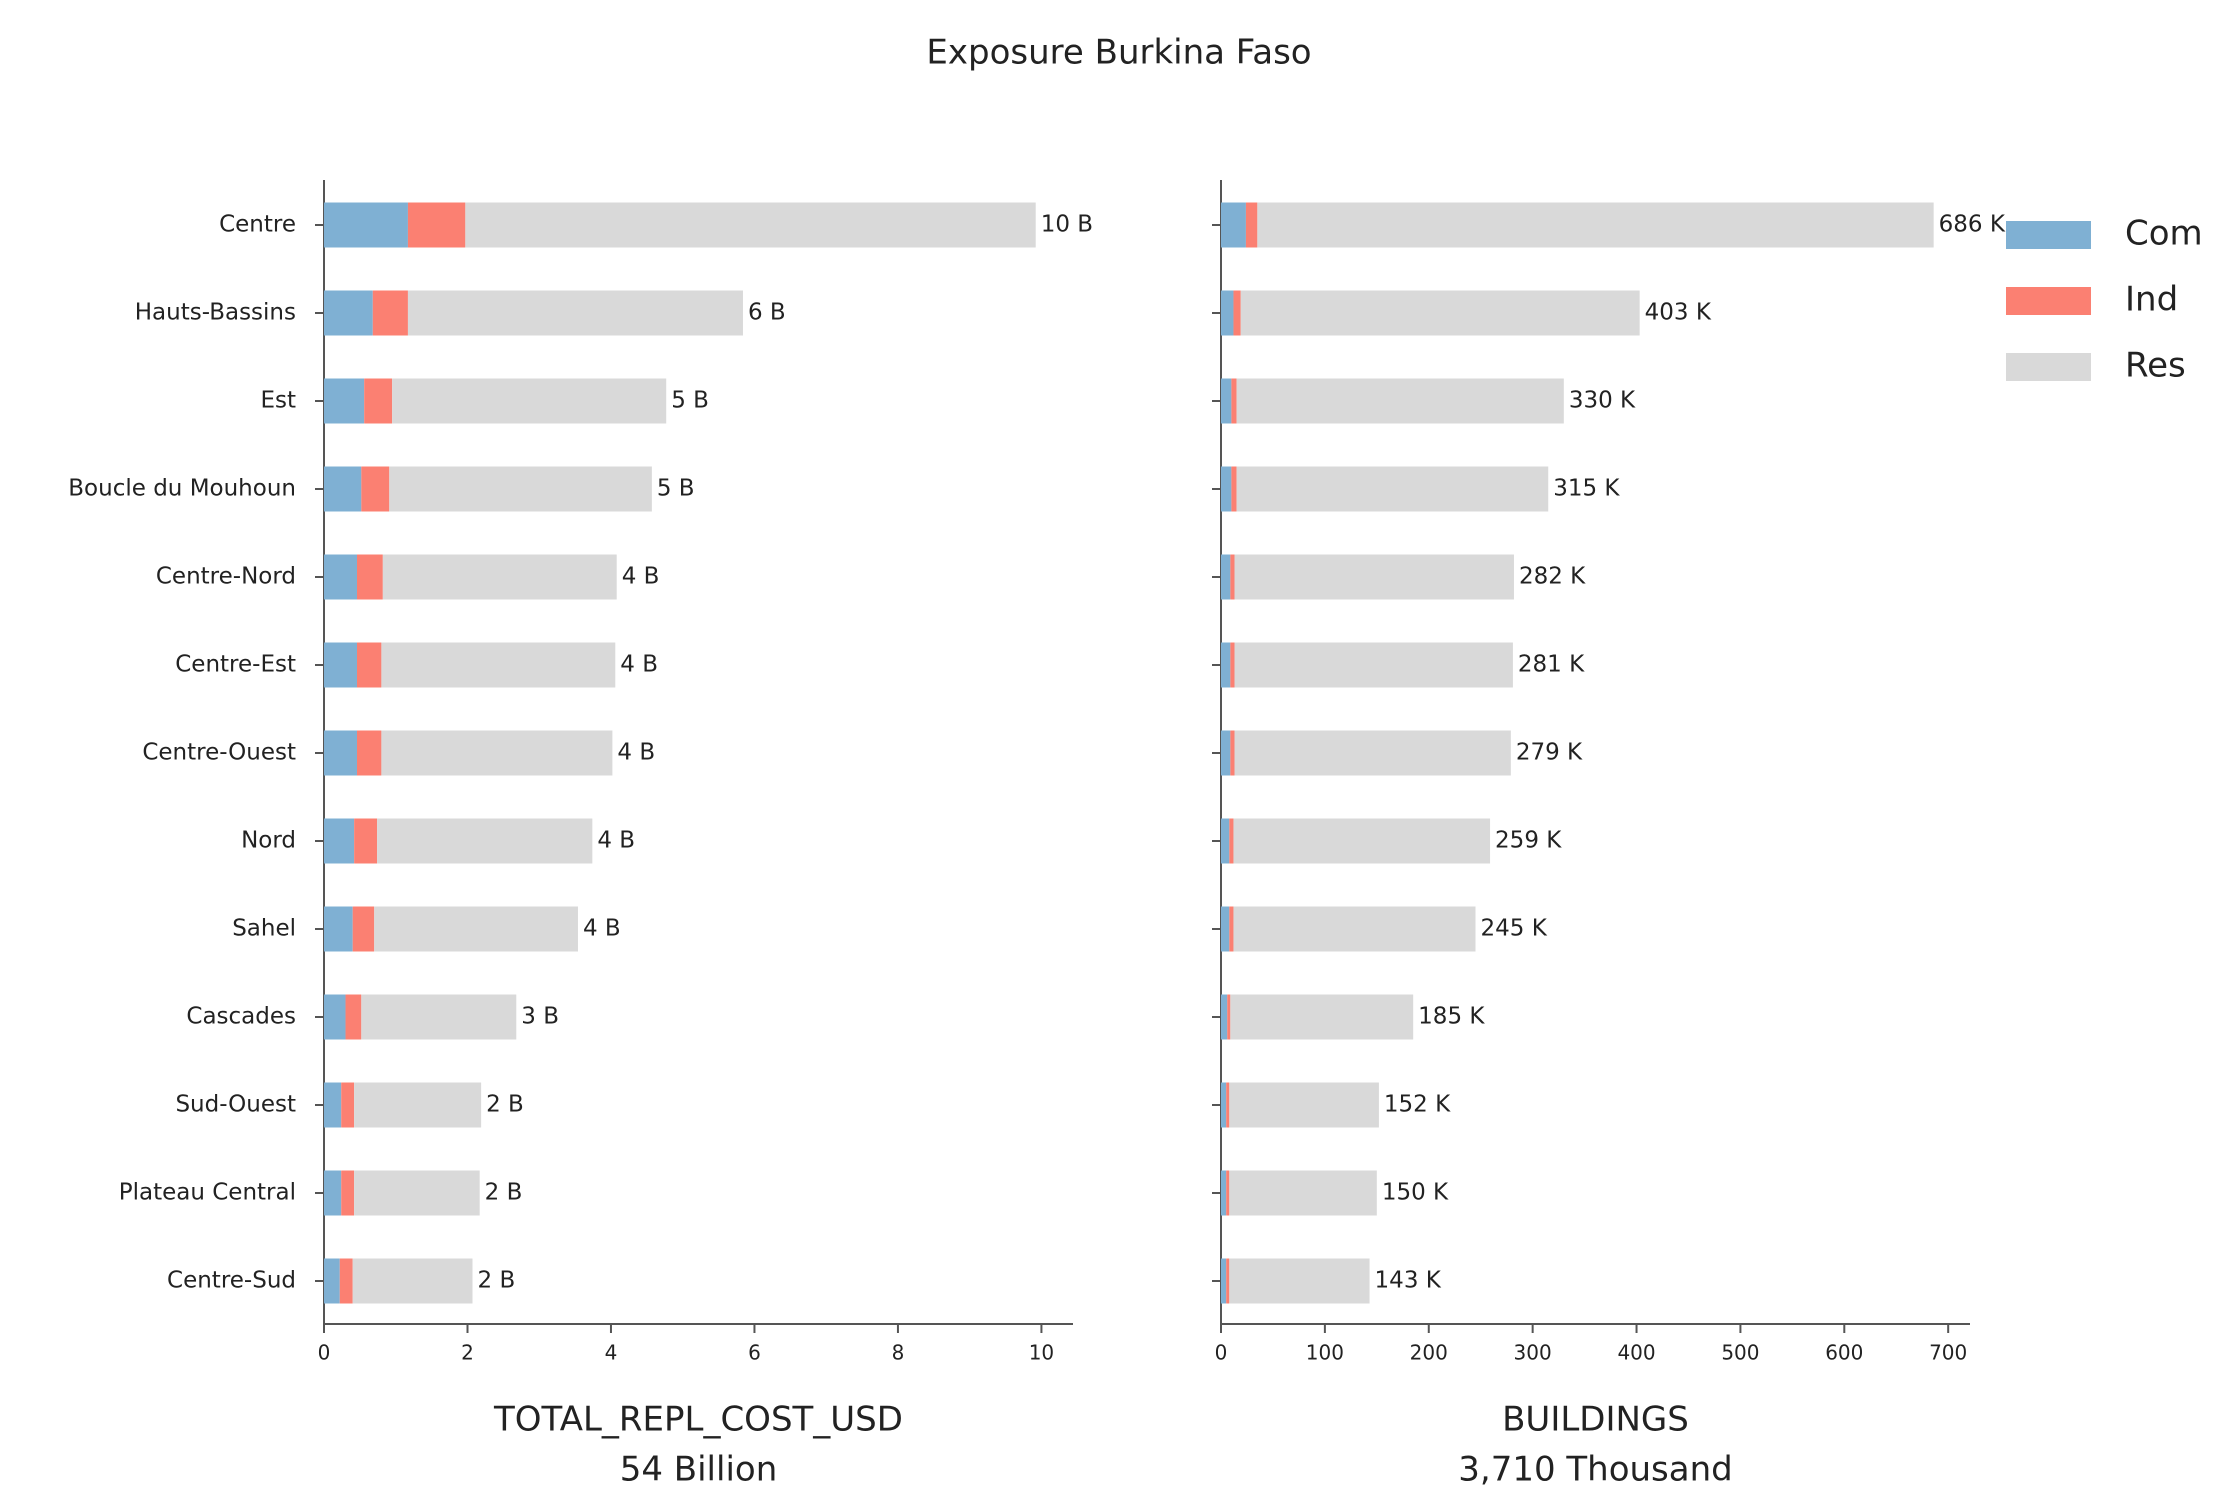 This screenshot has width=2238, height=1511. I want to click on y-tick-label: Centre-Ouest, so click(219, 753).